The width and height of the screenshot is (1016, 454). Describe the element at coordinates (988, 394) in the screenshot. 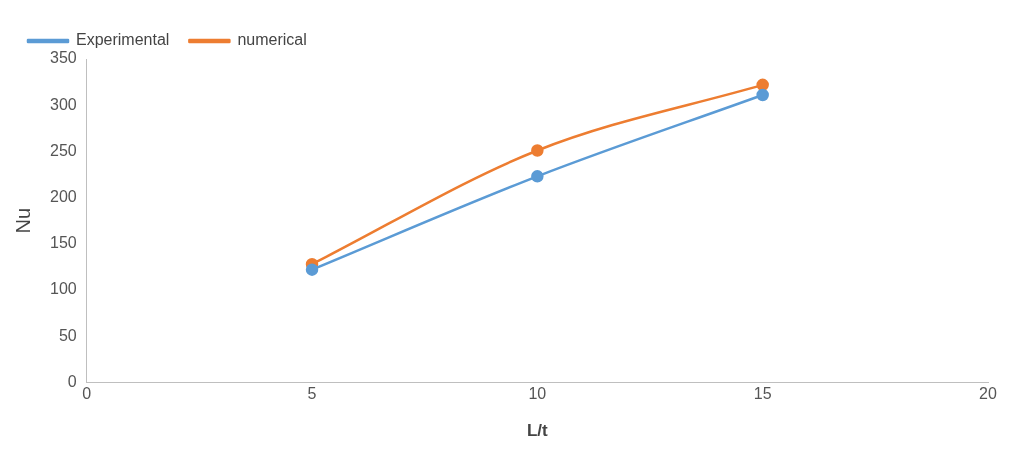

I see `x-tick-label: 20` at that location.